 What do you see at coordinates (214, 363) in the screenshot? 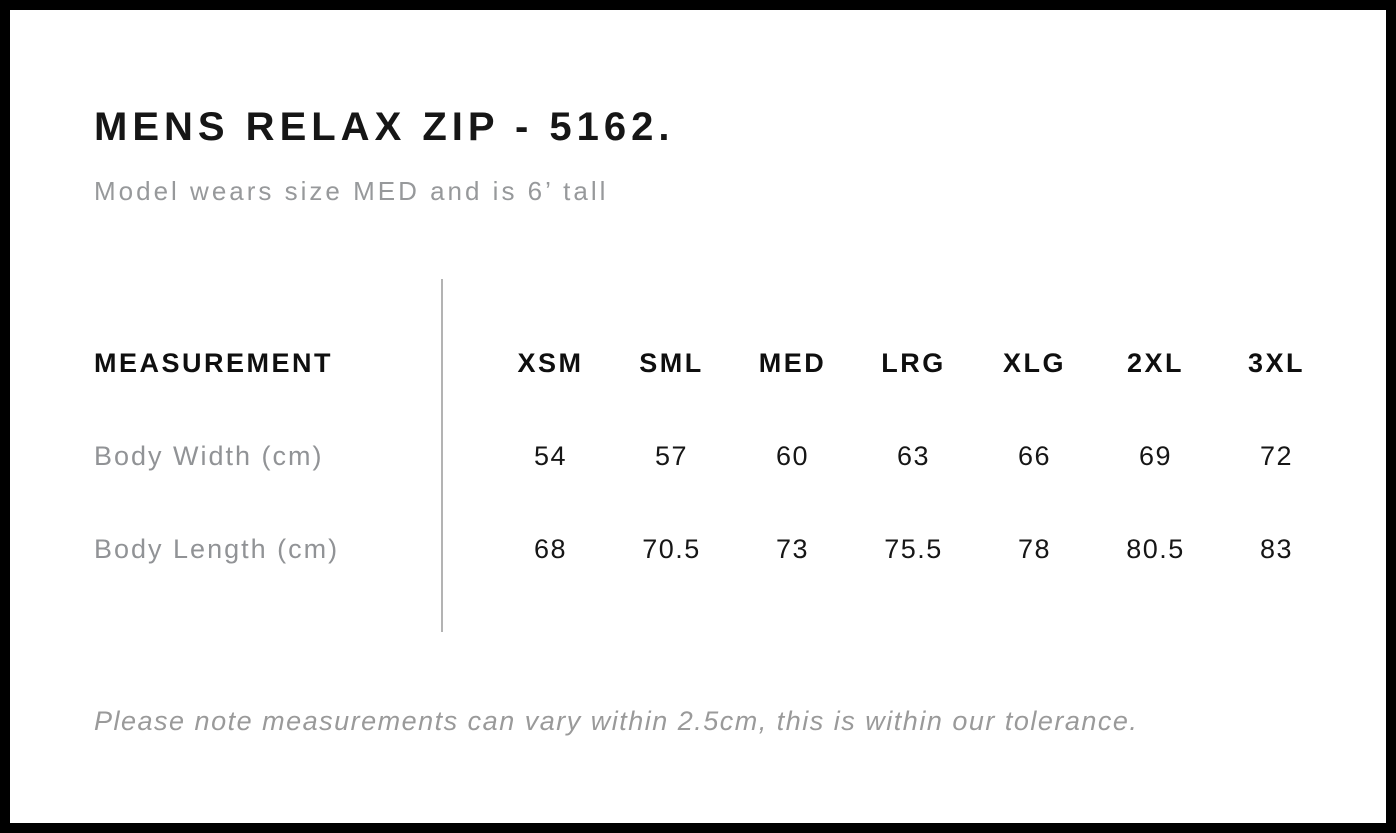
I see `measurement-column-header: MEASUREMENT` at bounding box center [214, 363].